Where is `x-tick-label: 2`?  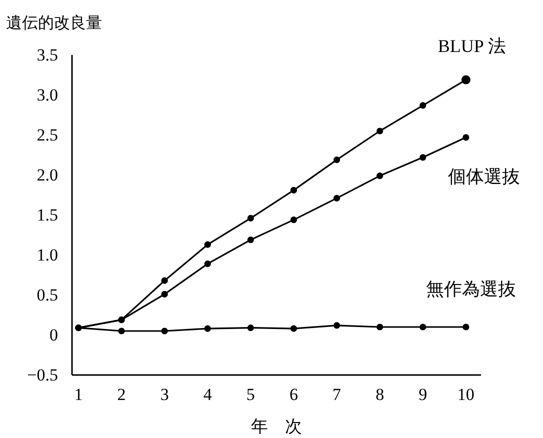 x-tick-label: 2 is located at coordinates (121, 394).